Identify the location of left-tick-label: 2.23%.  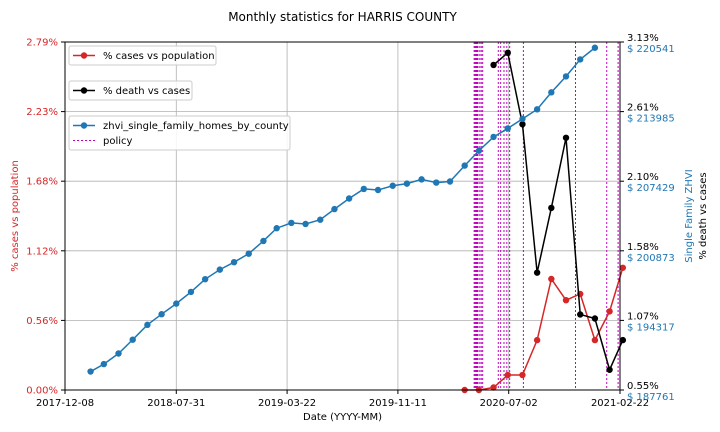
(42, 112).